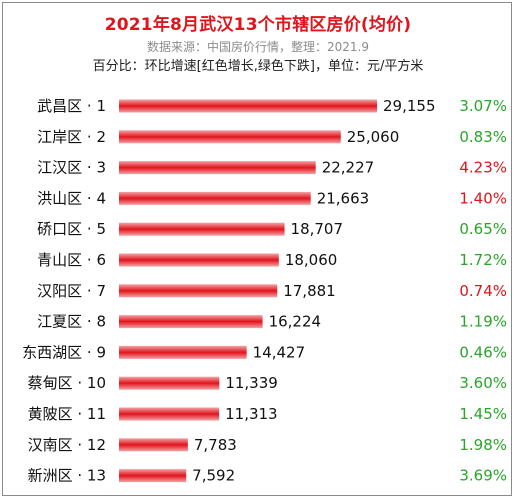 The image size is (516, 500). What do you see at coordinates (373, 137) in the screenshot?
I see `value-label: 25,060` at bounding box center [373, 137].